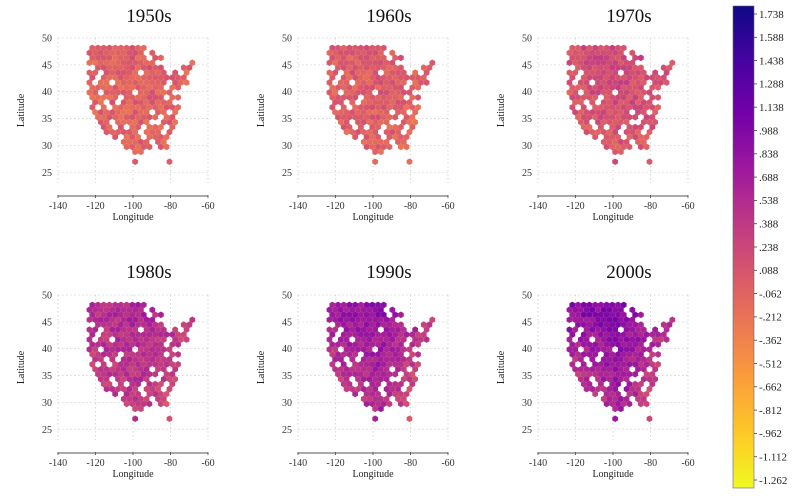 The height and width of the screenshot is (500, 800). I want to click on colorbar-label: -.812, so click(770, 411).